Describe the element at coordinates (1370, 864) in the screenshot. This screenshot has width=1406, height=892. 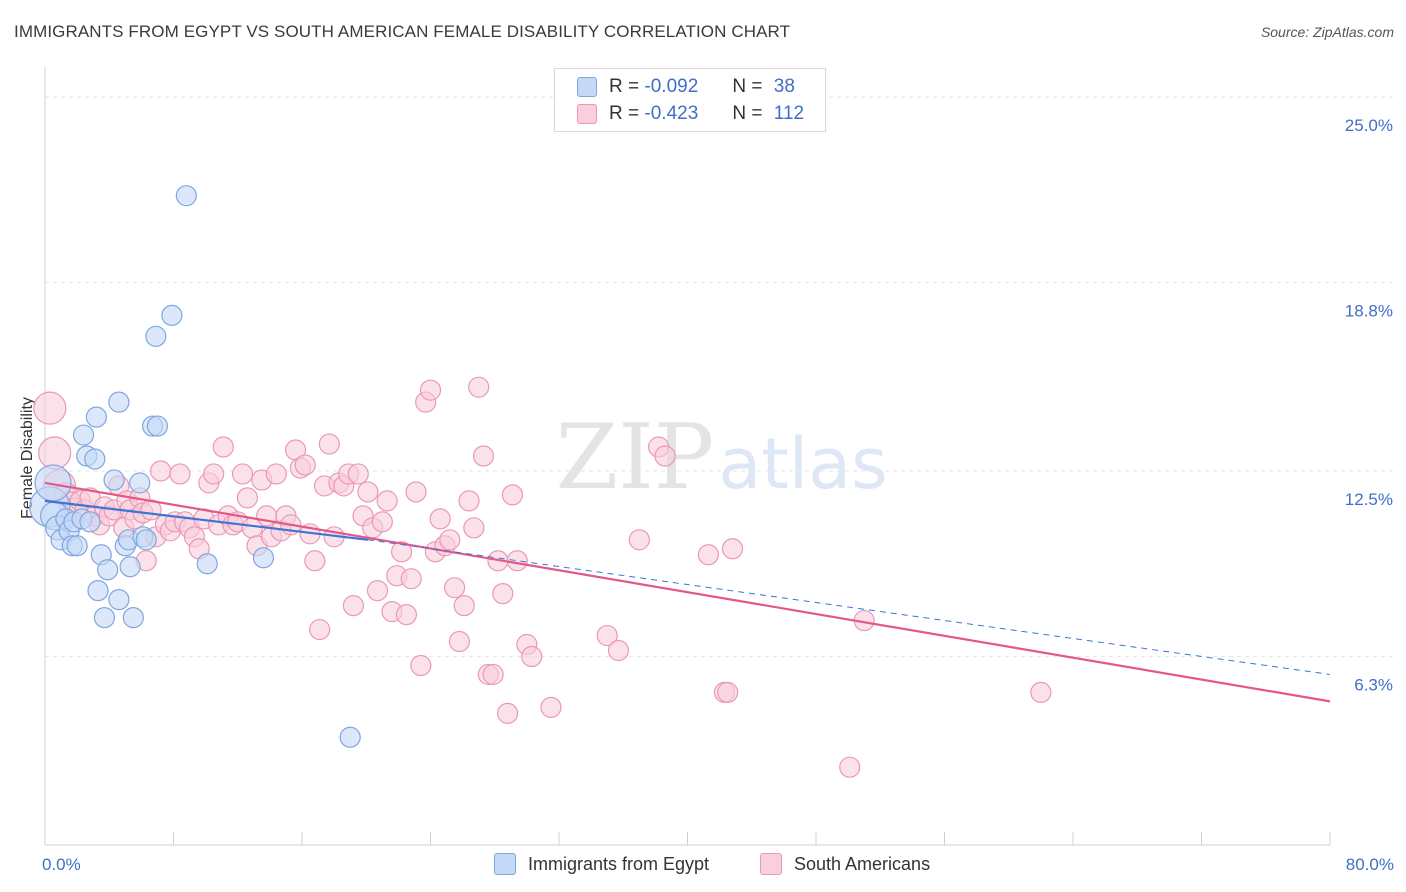
I see `x-tick-label-max: 80.0%` at that location.